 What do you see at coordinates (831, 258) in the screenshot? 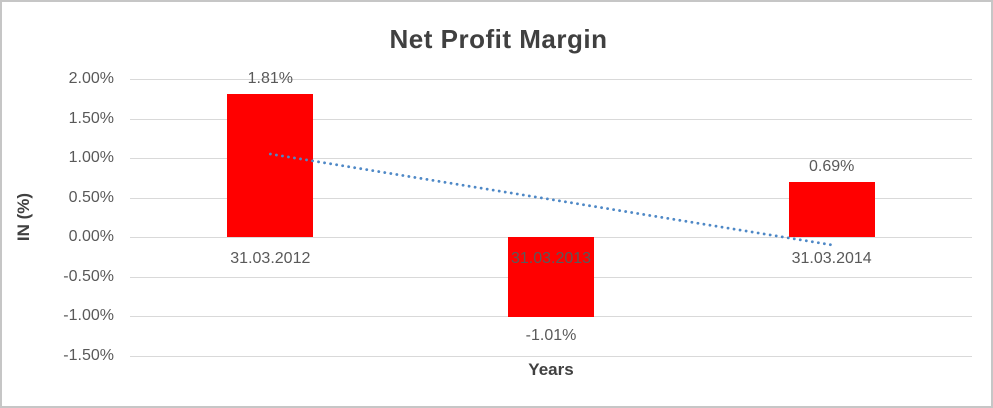
I see `x-category-label: 31.03.2014` at bounding box center [831, 258].